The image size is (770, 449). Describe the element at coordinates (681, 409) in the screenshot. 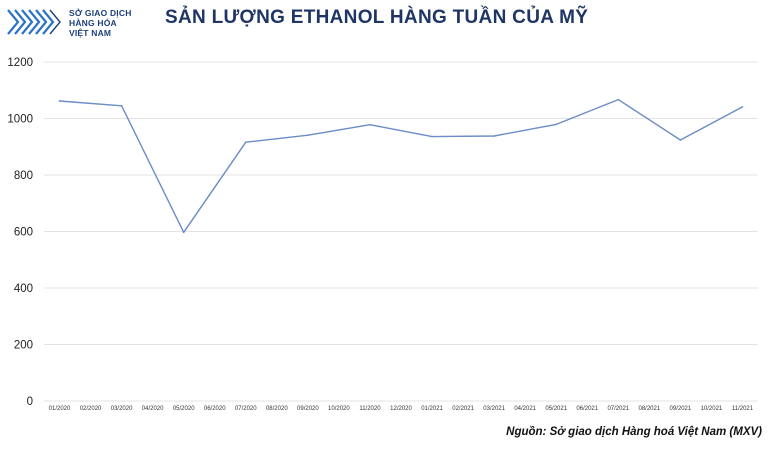

I see `x-tick-label: 09/2021` at that location.